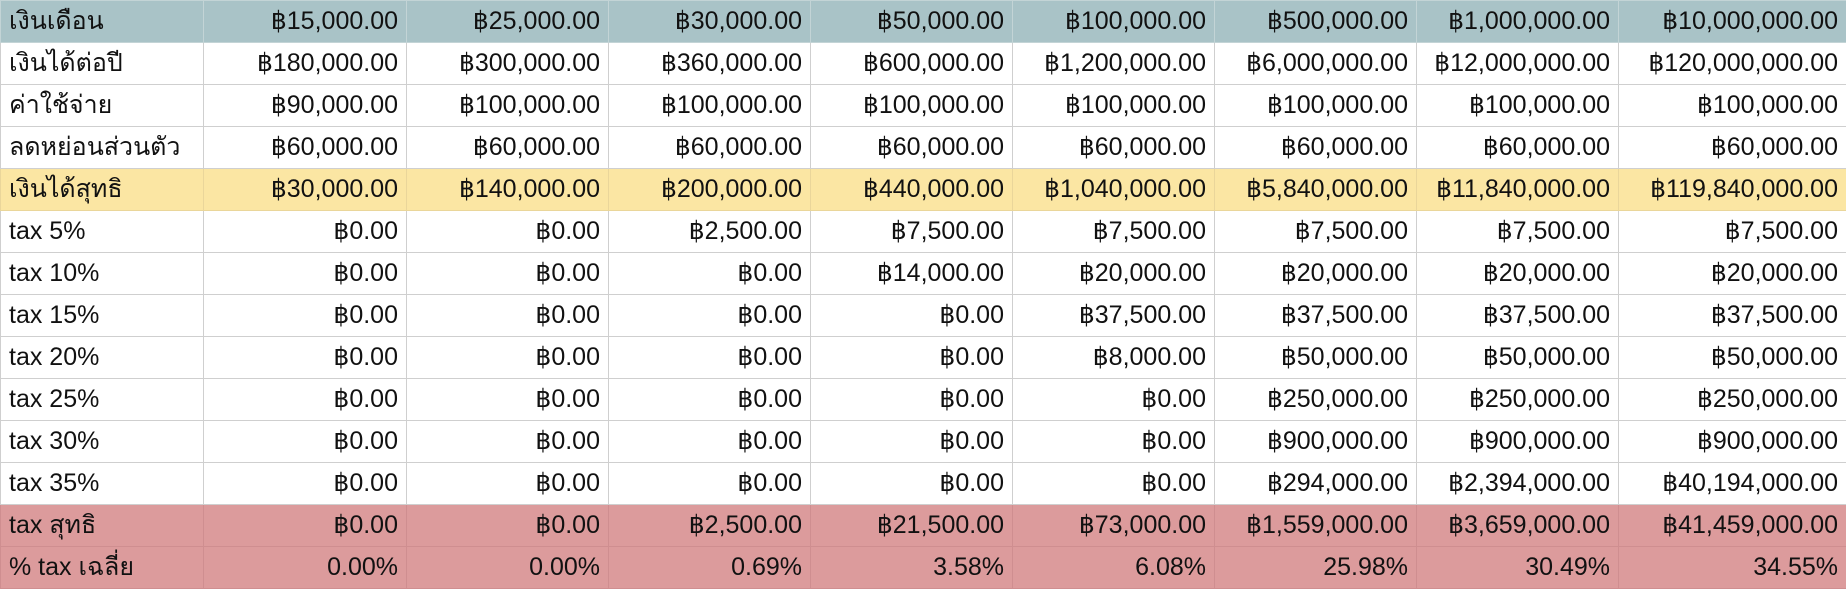  What do you see at coordinates (1517, 483) in the screenshot?
I see `value-cell: ฿2,394,000.00` at bounding box center [1517, 483].